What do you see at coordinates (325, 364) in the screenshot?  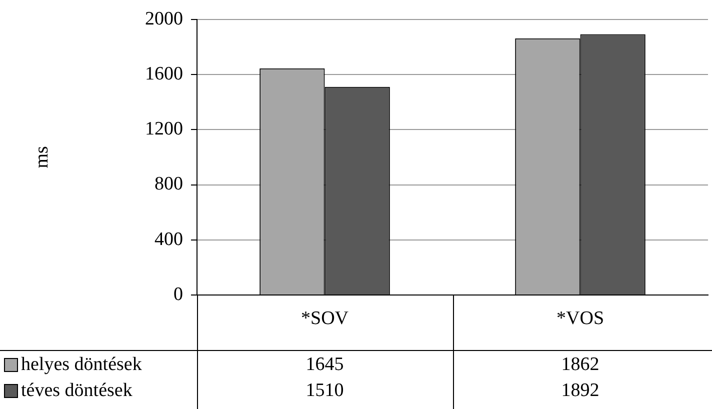 I see `data-label: 1645` at bounding box center [325, 364].